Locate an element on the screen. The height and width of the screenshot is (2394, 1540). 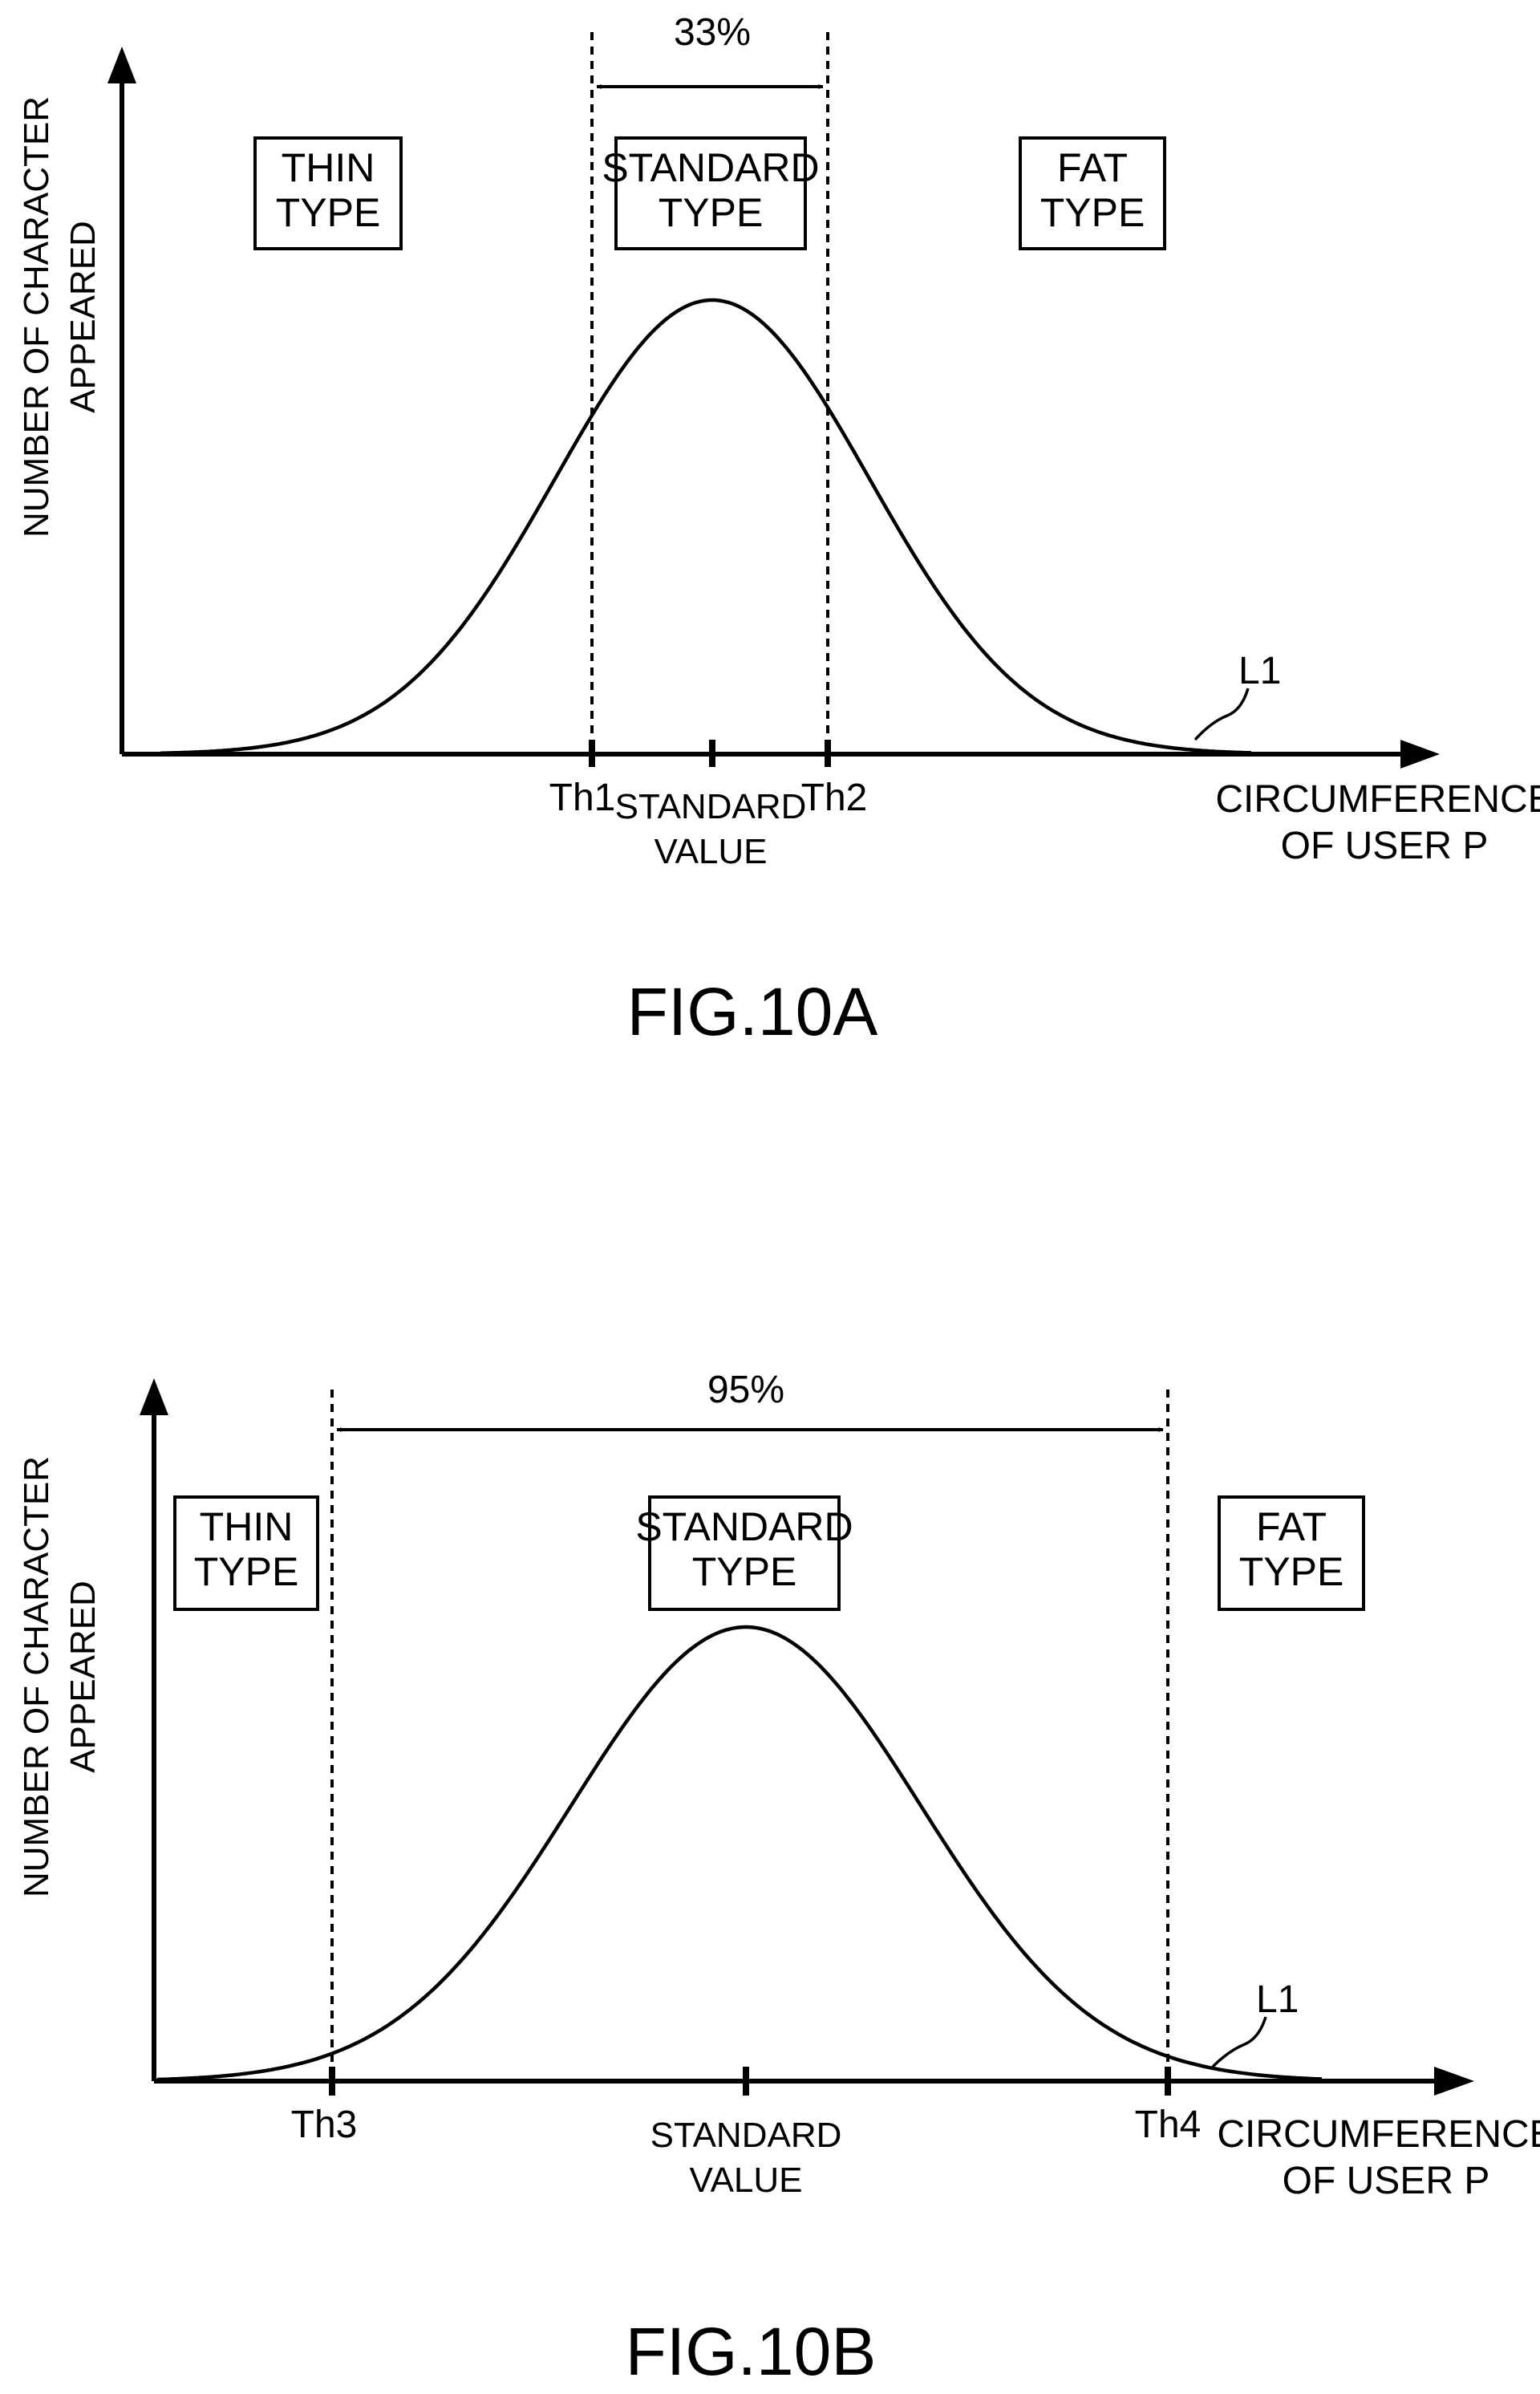
figure-title: FIG.10B is located at coordinates (751, 2351).